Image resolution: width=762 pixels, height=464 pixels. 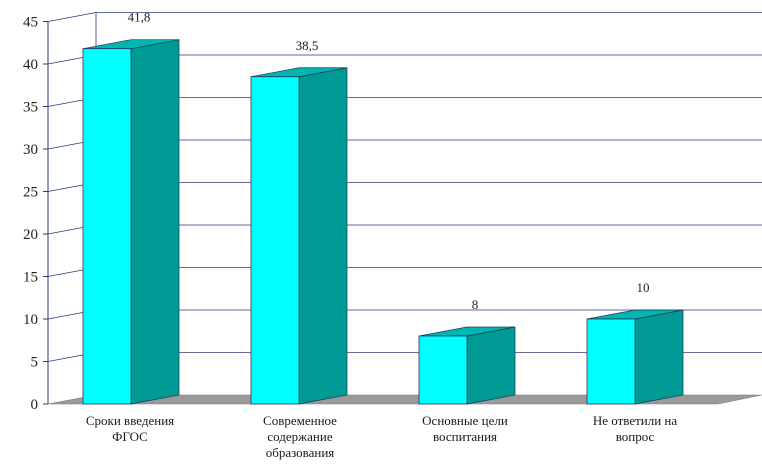 I want to click on y-tick-label: 30, so click(x=30, y=150).